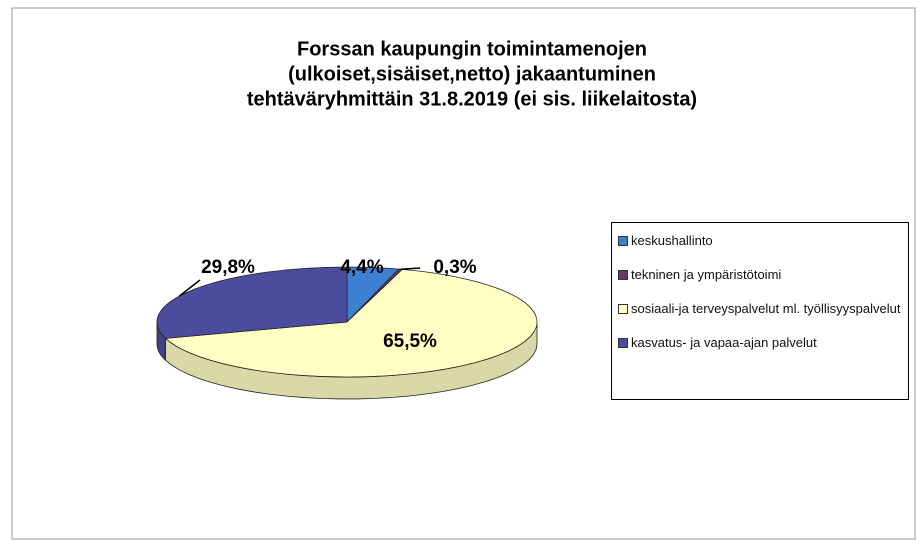  I want to click on legend-label: keskushallinto, so click(672, 240).